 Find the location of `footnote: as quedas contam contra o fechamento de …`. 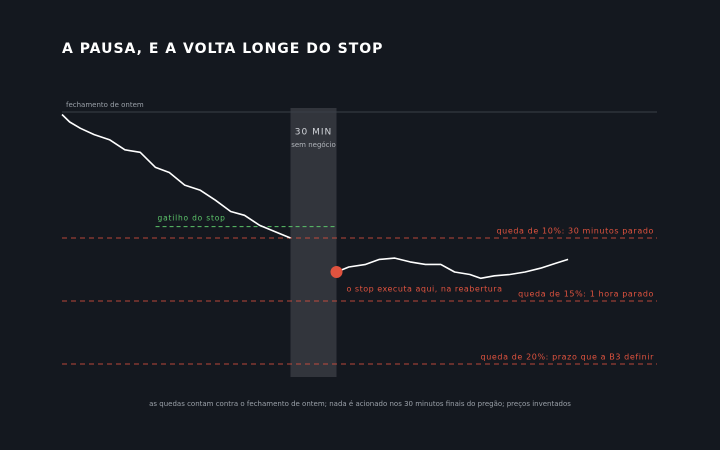

footnote: as quedas contam contra o fechamento de … is located at coordinates (360, 404).